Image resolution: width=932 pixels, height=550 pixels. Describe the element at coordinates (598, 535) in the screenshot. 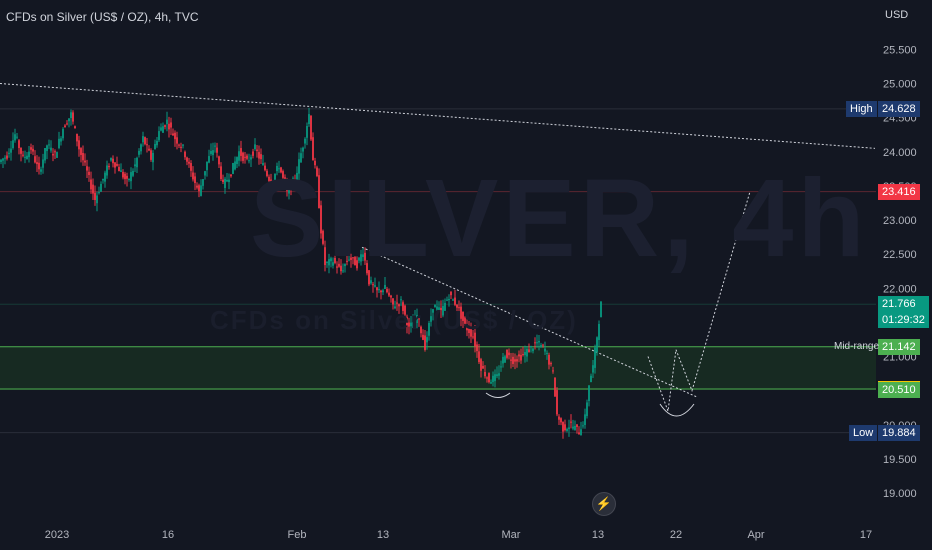

I see `x-tick-label: 13` at that location.